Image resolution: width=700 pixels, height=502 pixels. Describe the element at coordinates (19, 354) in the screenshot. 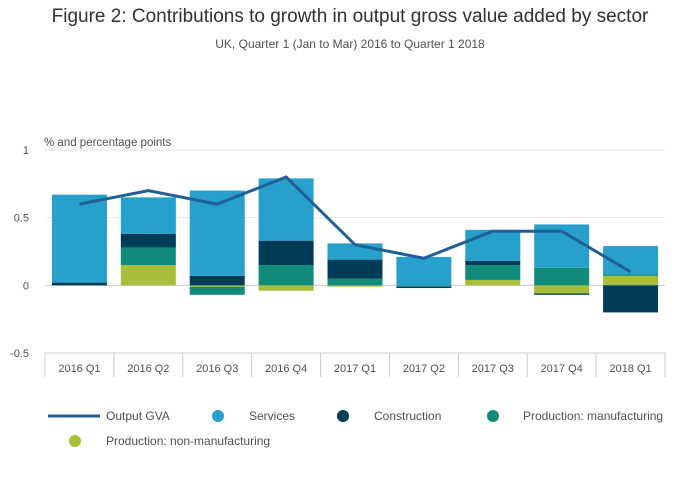

I see `y-tick-label: -0.5` at that location.